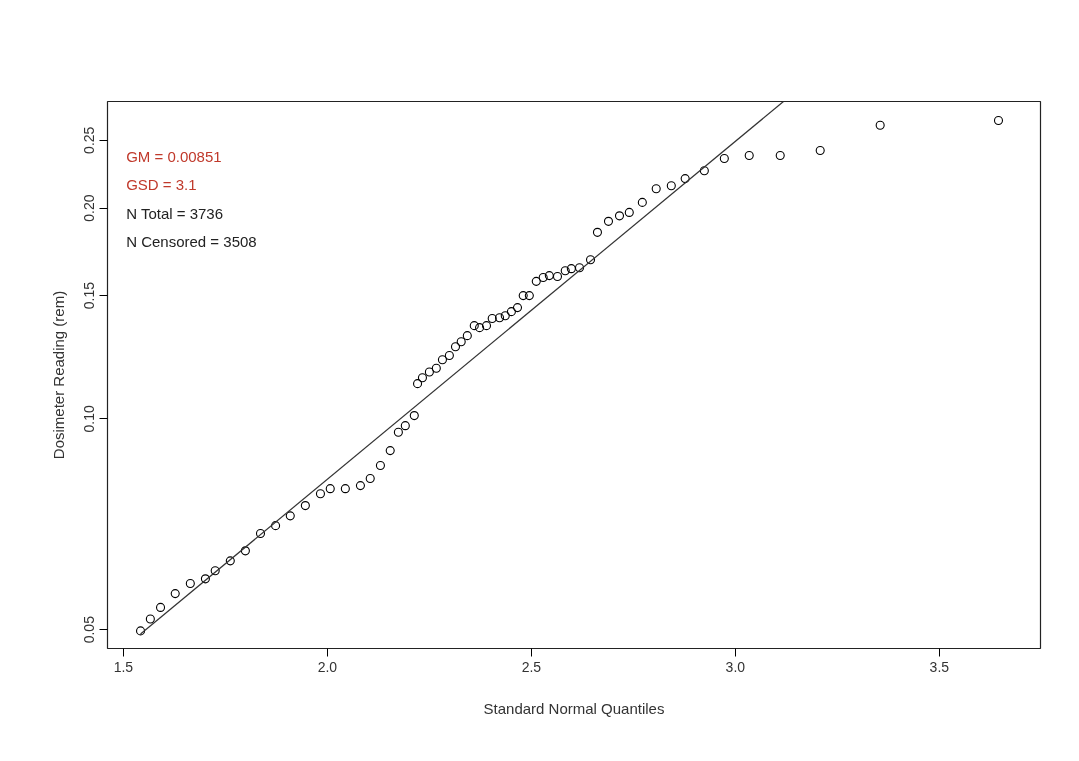  I want to click on y-tick-label: 0.10, so click(89, 419).